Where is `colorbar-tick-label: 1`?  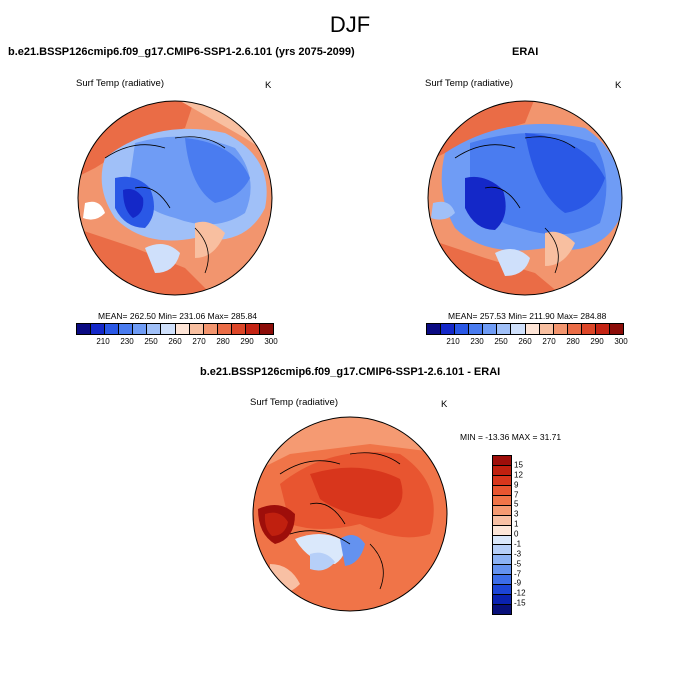
colorbar-tick-label: 1 is located at coordinates (516, 524).